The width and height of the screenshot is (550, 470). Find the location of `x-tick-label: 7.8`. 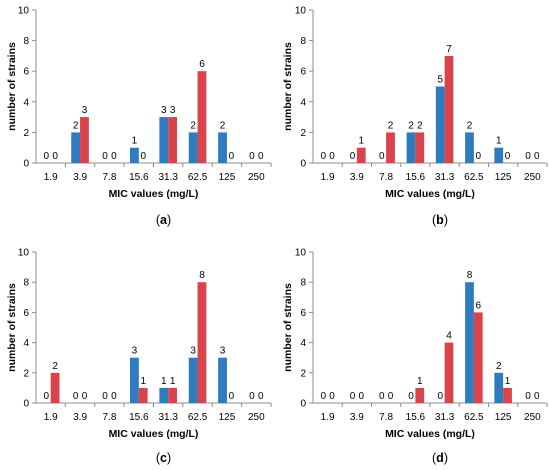

x-tick-label: 7.8 is located at coordinates (109, 417).